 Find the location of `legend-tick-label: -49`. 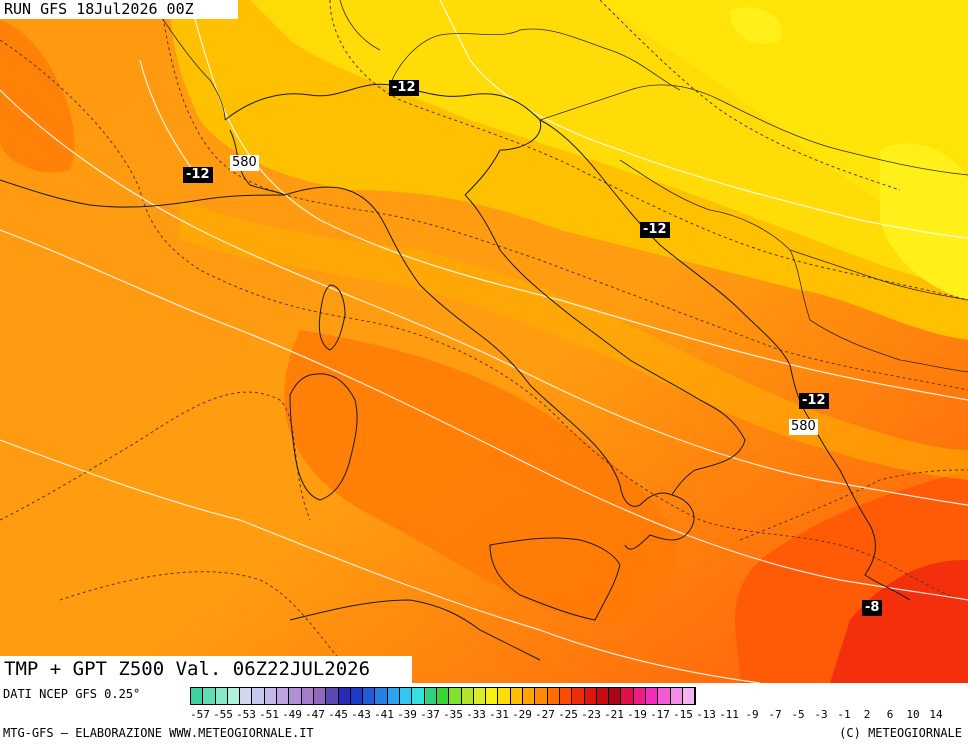

legend-tick-label: -49 is located at coordinates (292, 714).